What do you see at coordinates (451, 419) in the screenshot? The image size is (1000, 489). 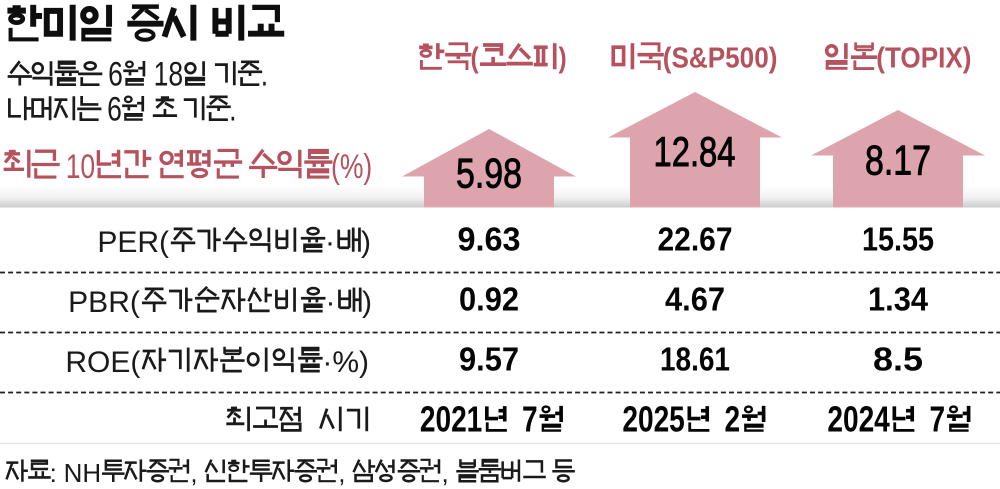 I see `svg-text: 2021` at bounding box center [451, 419].